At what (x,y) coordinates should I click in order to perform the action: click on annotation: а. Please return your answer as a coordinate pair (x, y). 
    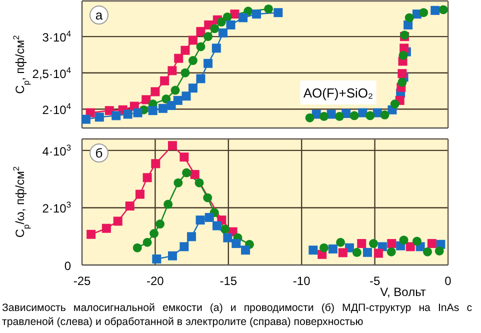
    Looking at the image, I should click on (99, 15).